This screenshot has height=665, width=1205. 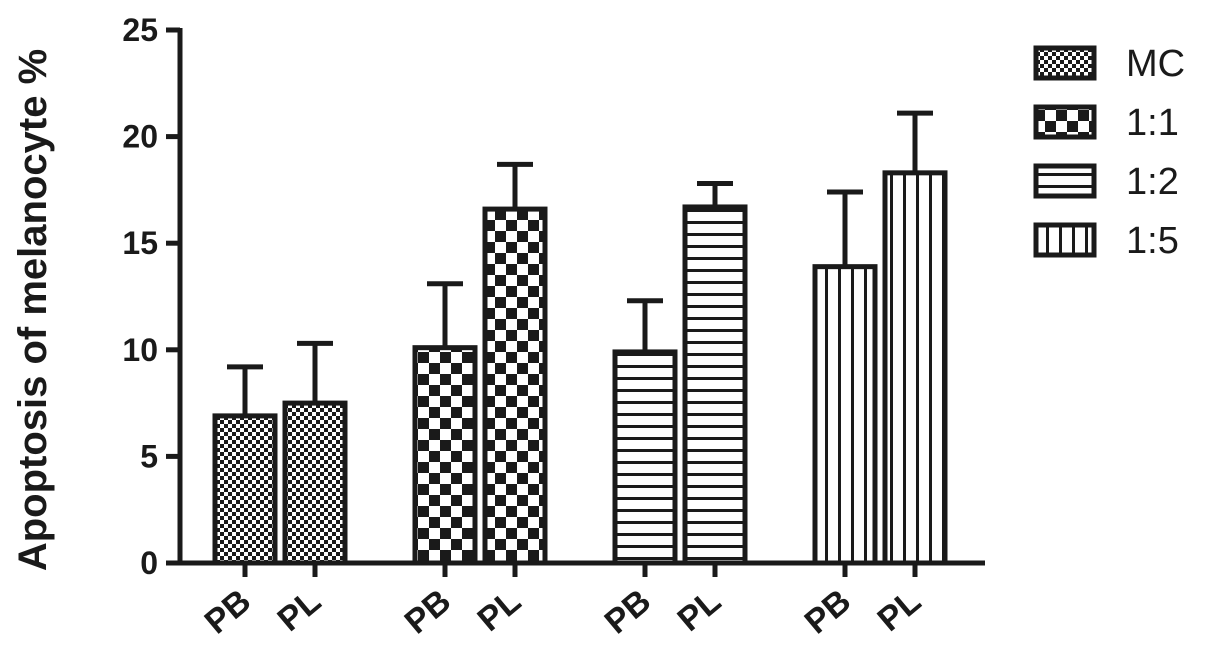 I want to click on legend: MC 1:1 1:2 1:5, so click(x=1109, y=152).